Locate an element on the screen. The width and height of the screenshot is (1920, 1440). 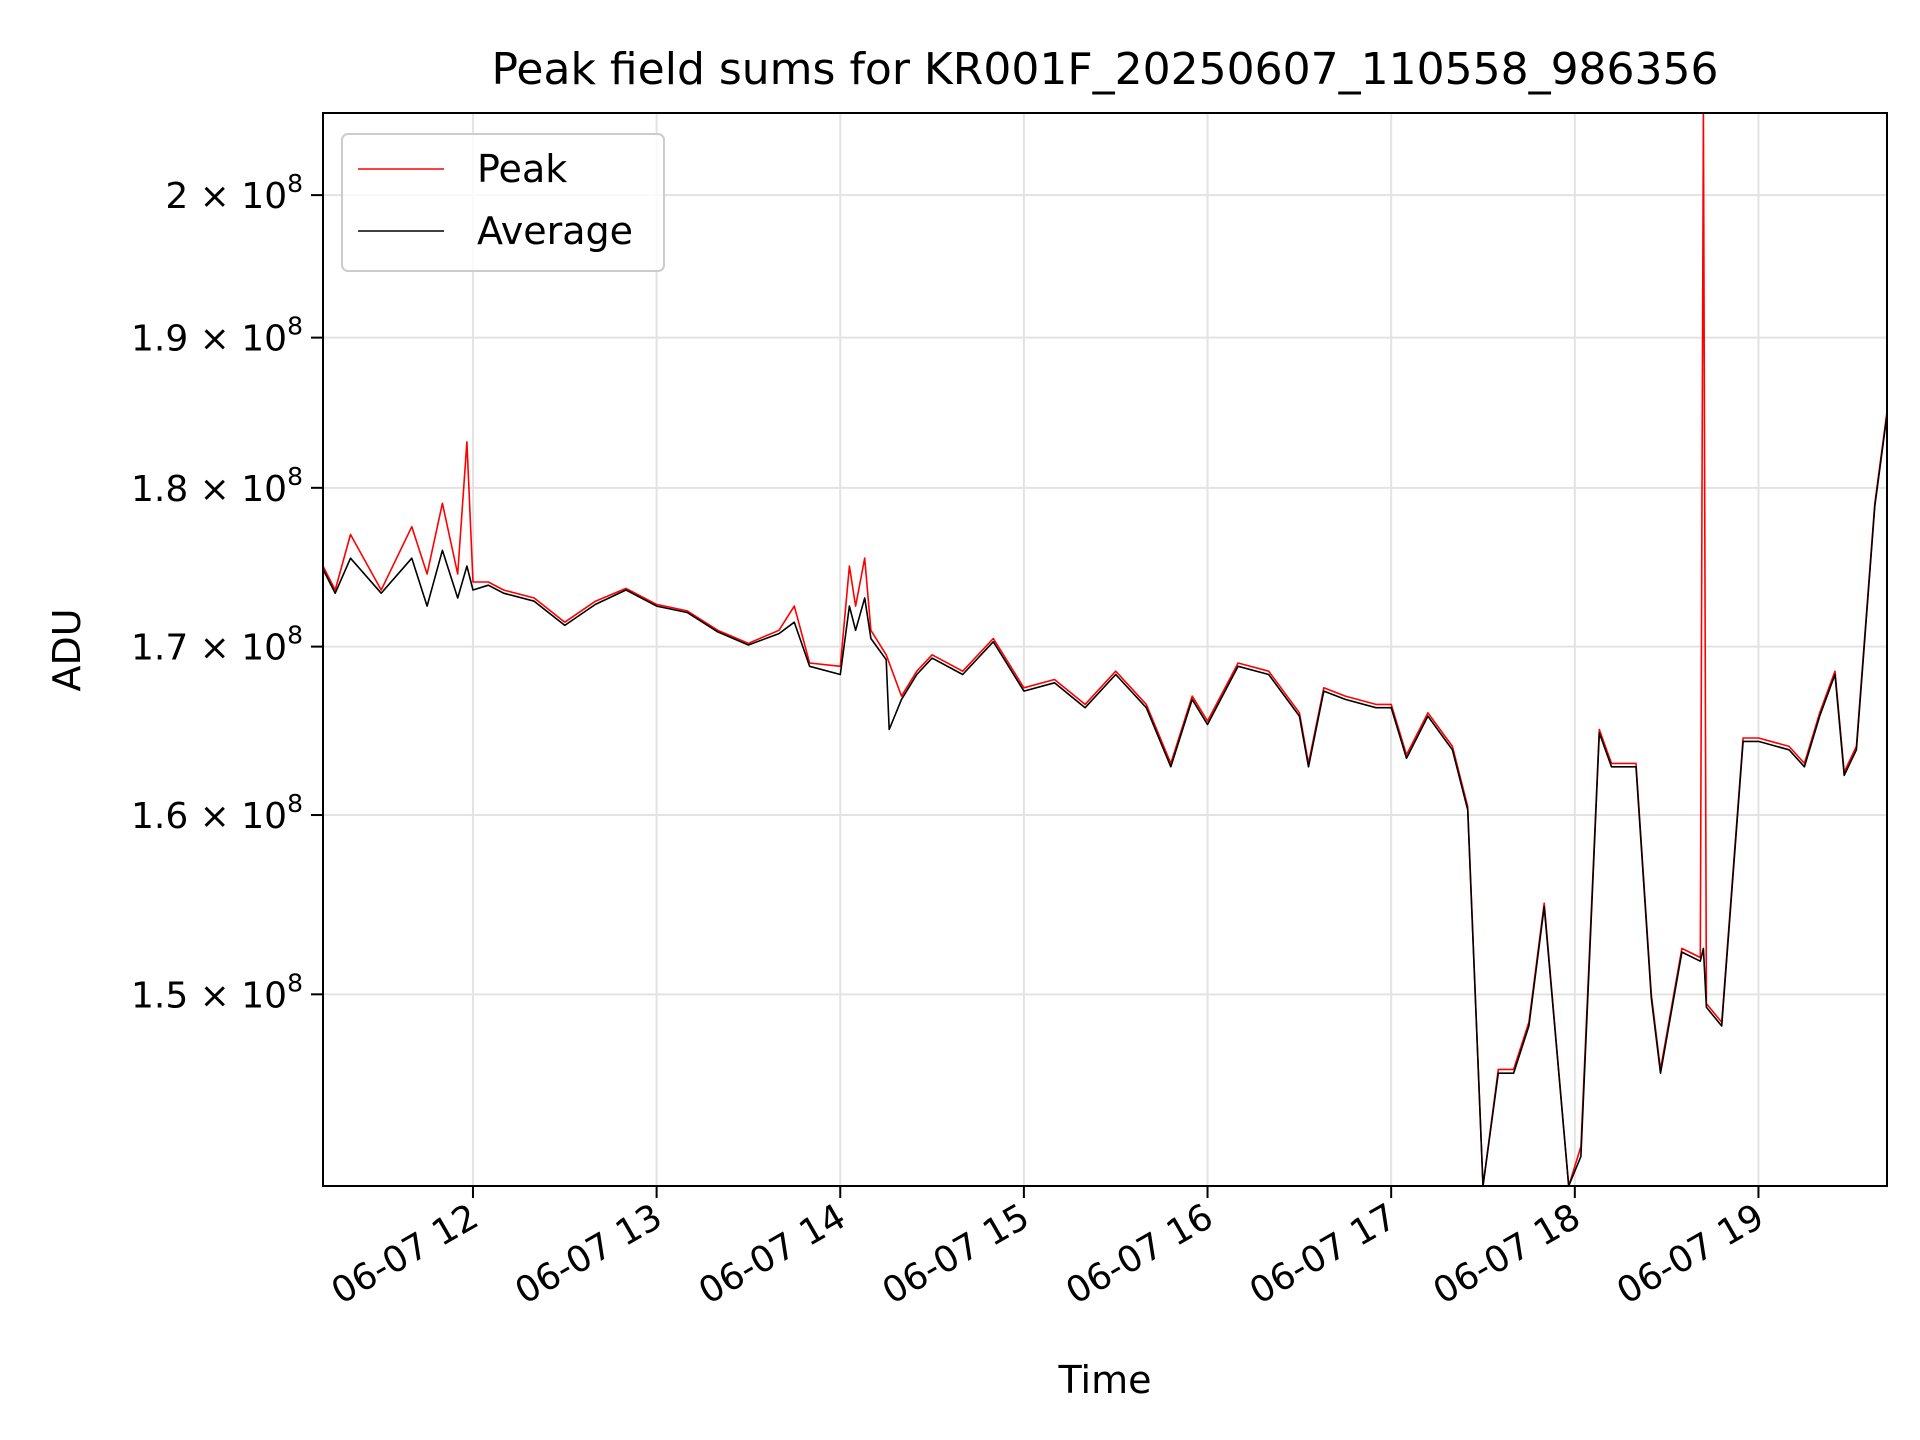
y-axis-label: ADU is located at coordinates (67, 649).